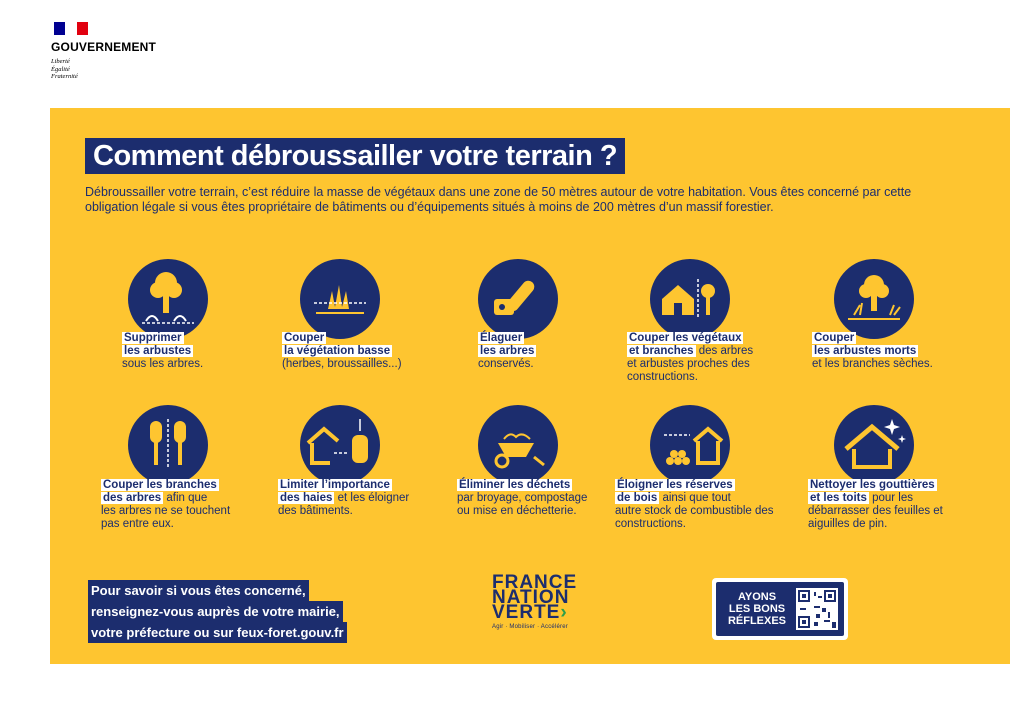 The image size is (1010, 714). I want to click on chainsaw-icon, so click(518, 299).